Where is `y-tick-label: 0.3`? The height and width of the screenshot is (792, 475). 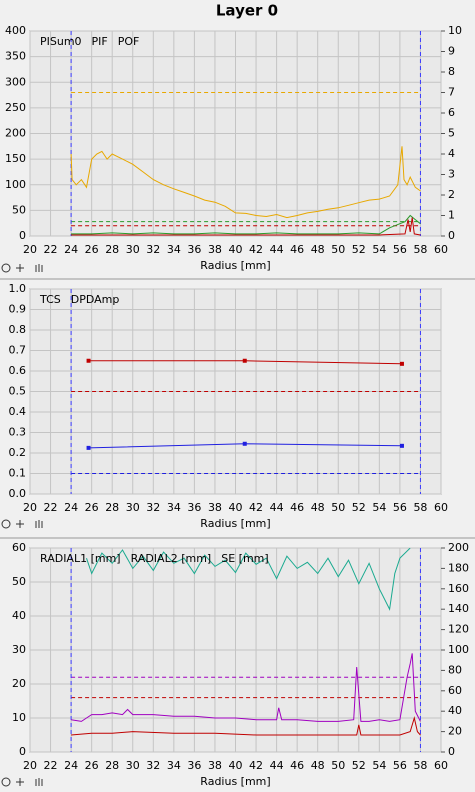
y-tick-label: 0.3 is located at coordinates (18, 432).